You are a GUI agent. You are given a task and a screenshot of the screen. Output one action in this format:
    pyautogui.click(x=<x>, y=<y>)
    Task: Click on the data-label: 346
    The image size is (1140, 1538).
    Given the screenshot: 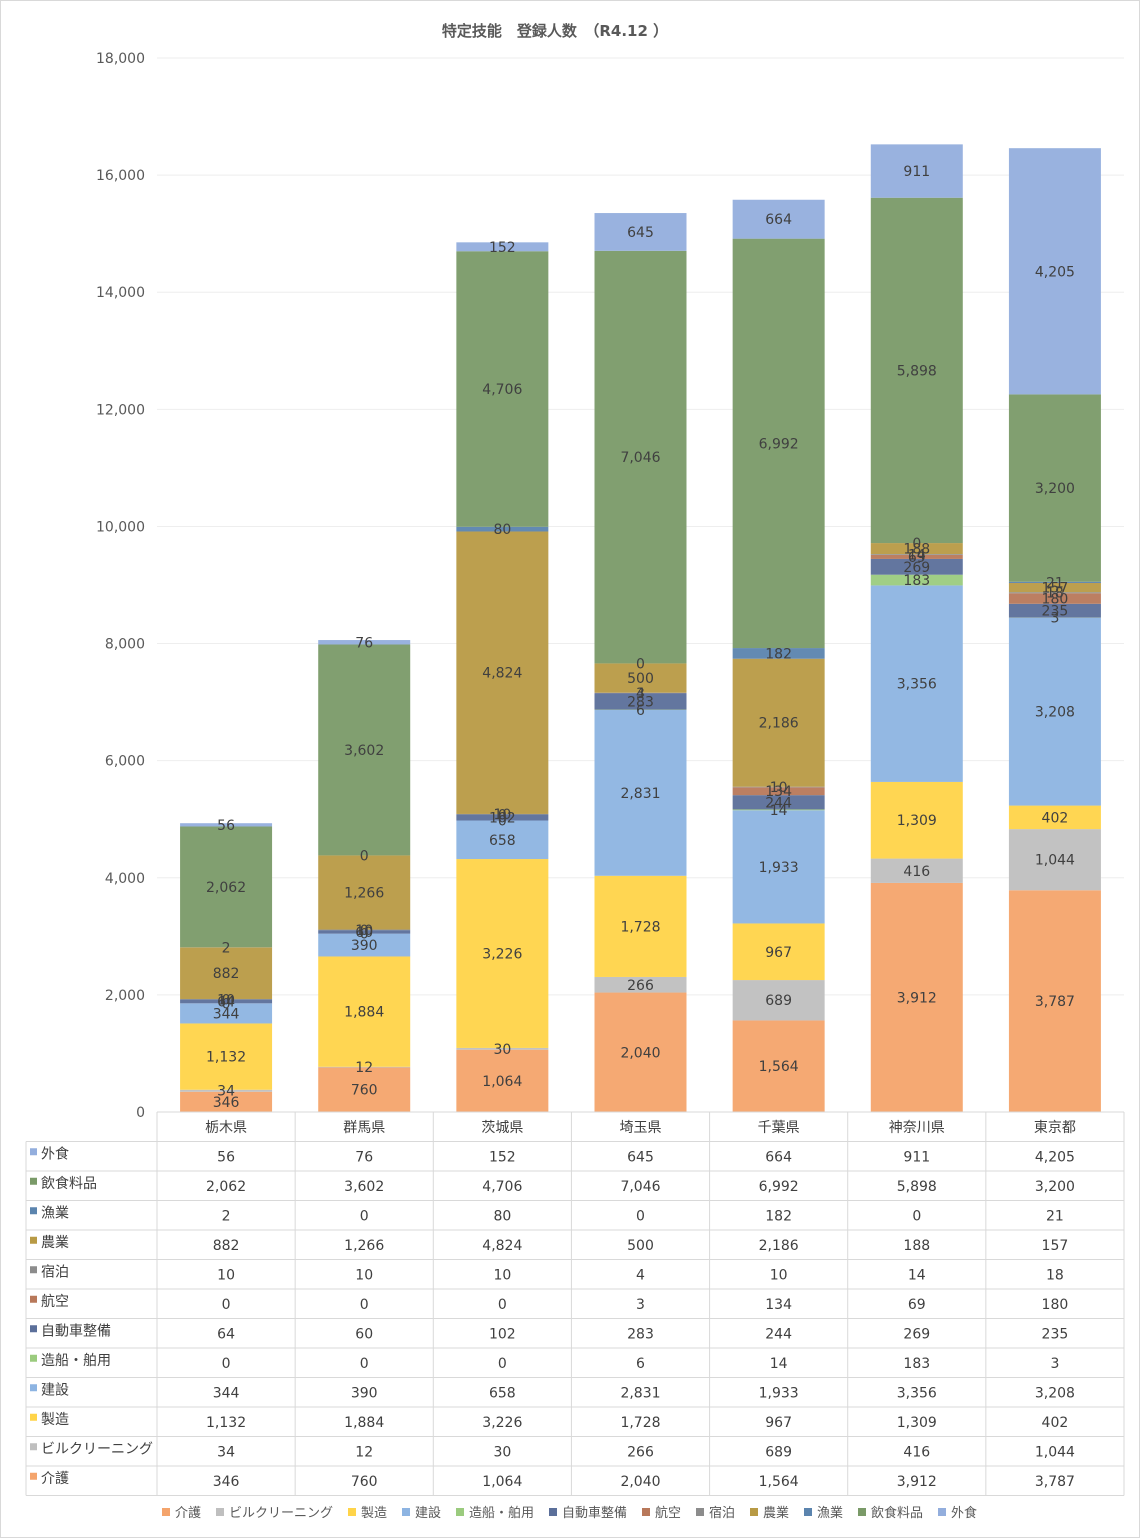 What is the action you would take?
    pyautogui.click(x=226, y=1103)
    